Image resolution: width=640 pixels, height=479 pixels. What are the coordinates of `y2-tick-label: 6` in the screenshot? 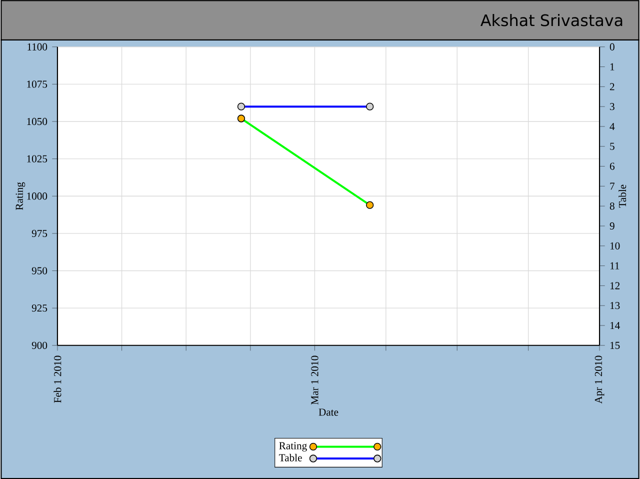 It's located at (612, 166).